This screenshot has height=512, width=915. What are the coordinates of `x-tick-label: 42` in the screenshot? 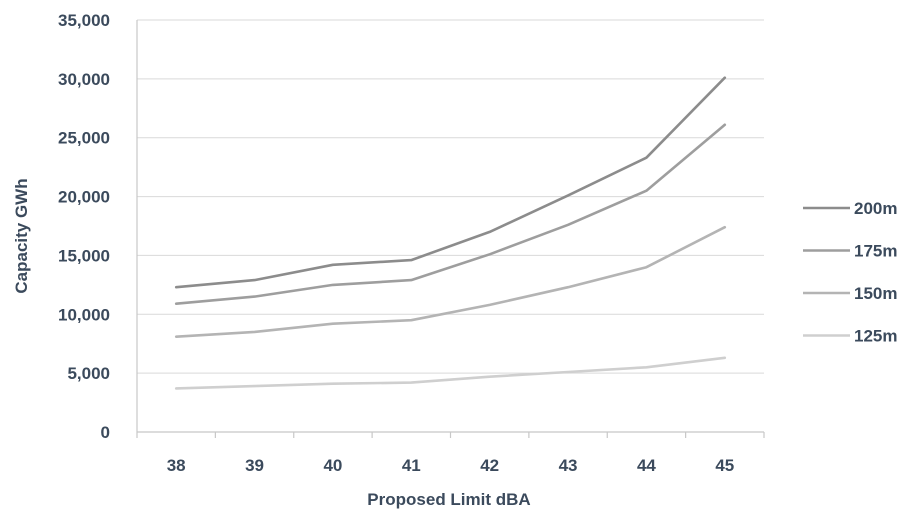 It's located at (489, 465).